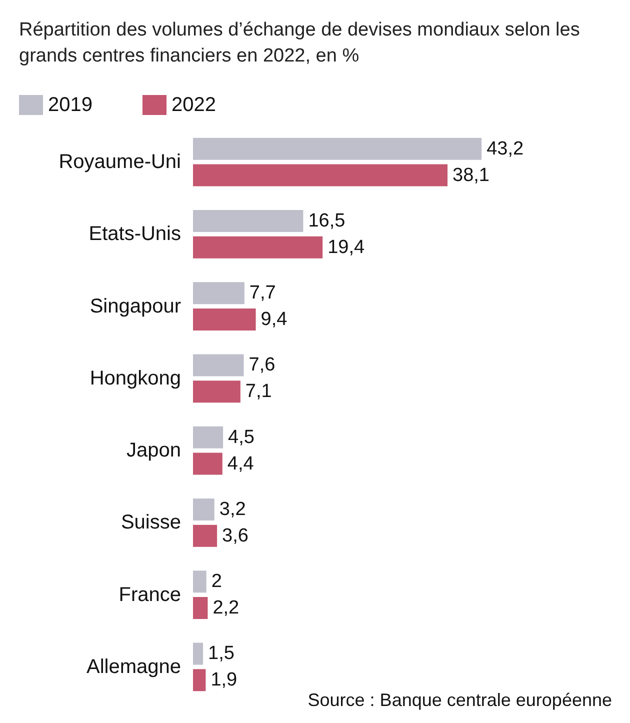  Describe the element at coordinates (262, 365) in the screenshot. I see `data-label: 7,6` at that location.